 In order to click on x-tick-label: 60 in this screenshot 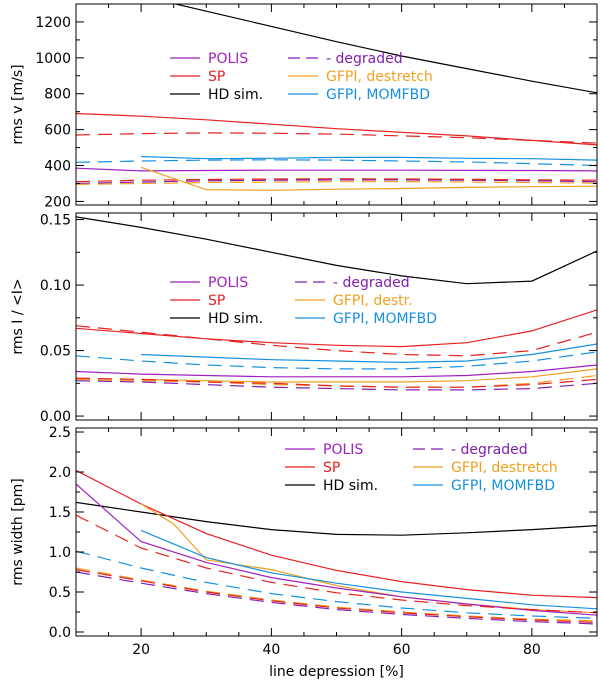, I will do `click(402, 650)`.